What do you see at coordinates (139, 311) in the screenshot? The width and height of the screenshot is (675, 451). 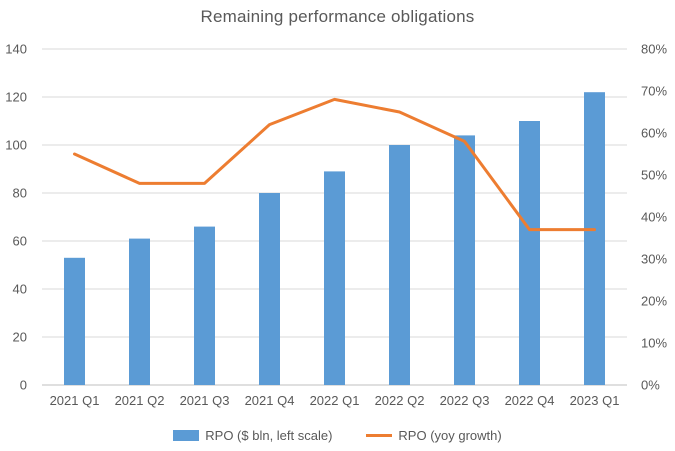 I see `bar-2021-q2` at bounding box center [139, 311].